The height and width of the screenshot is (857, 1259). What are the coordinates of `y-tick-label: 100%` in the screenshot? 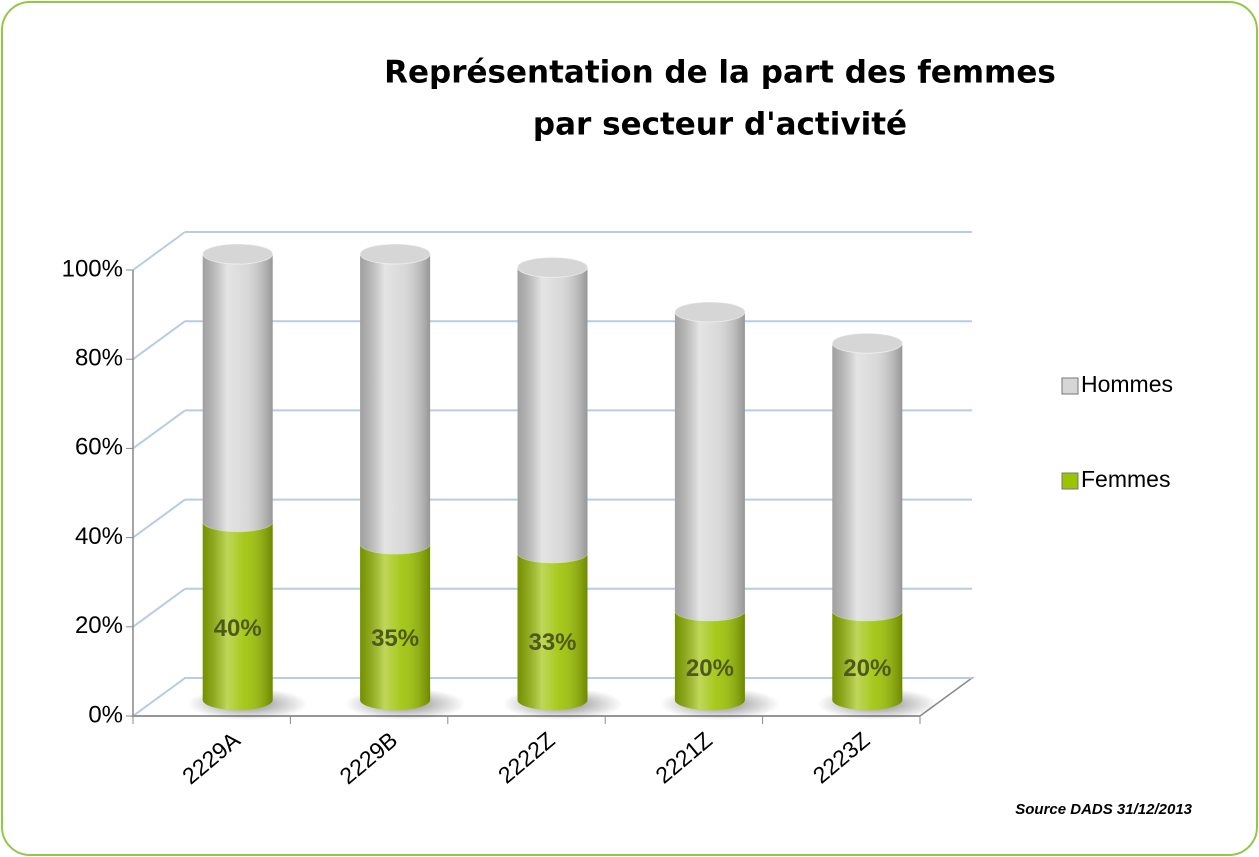 It's located at (92, 268).